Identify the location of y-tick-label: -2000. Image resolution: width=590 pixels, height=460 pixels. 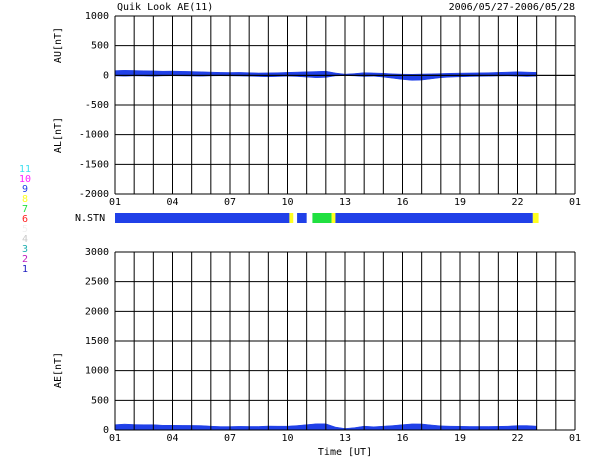
(94, 194).